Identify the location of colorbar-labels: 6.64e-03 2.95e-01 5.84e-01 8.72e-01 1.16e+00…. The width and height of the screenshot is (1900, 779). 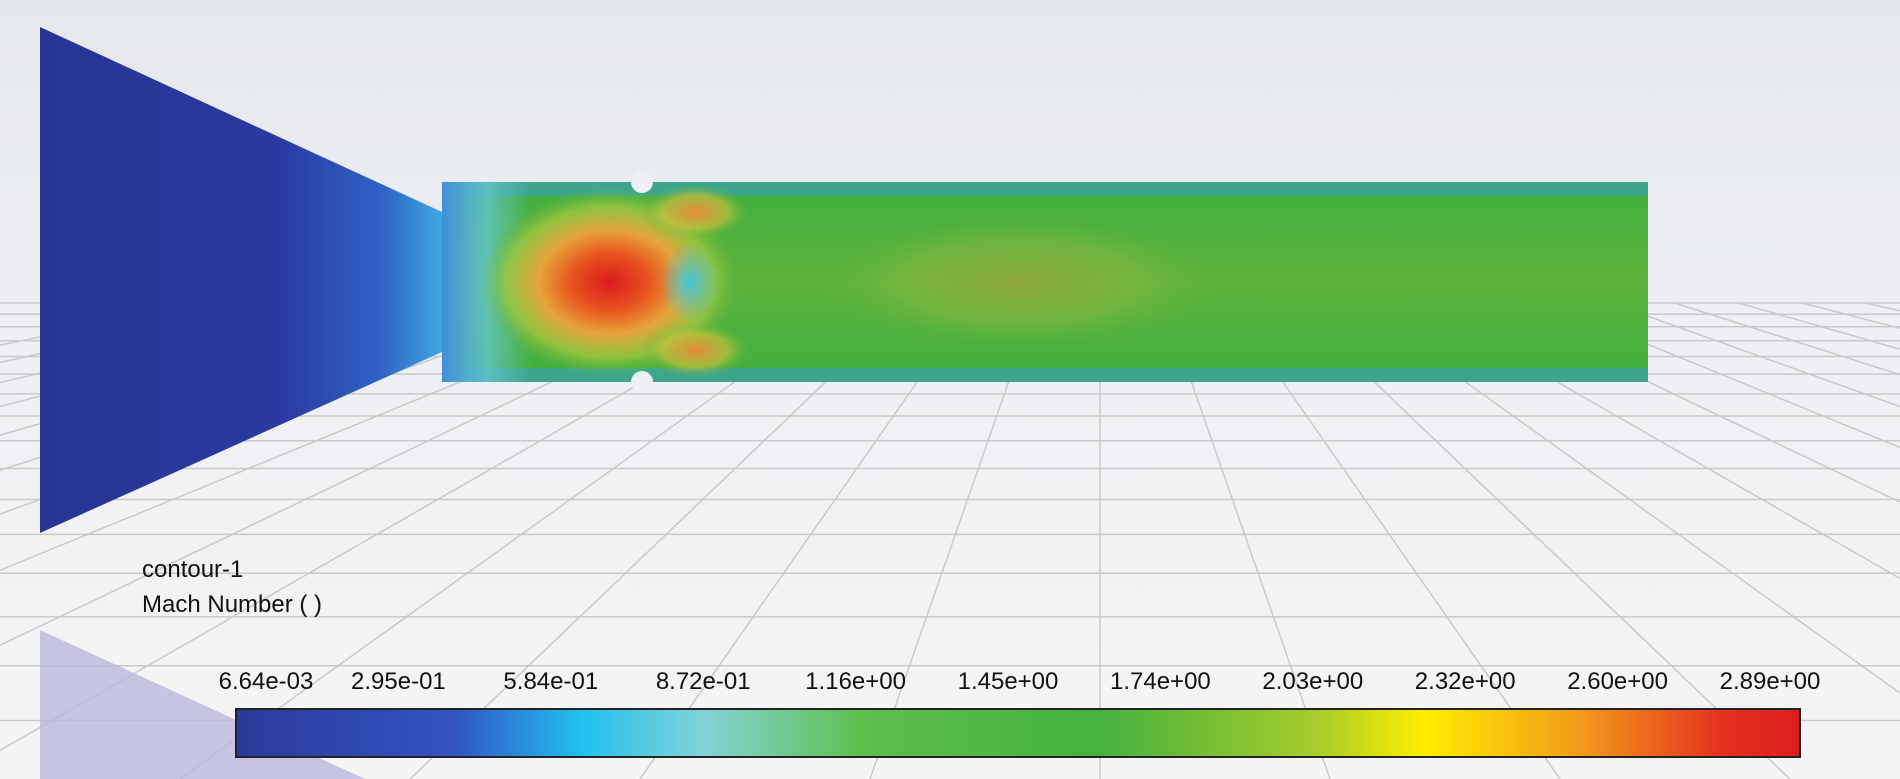
(1020, 681).